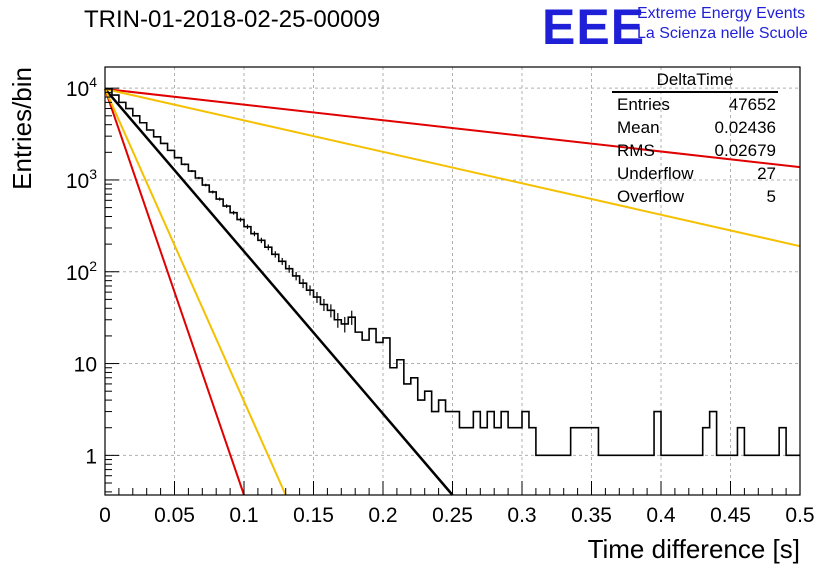 The width and height of the screenshot is (836, 572). What do you see at coordinates (745, 127) in the screenshot?
I see `stats-value: 0.02436` at bounding box center [745, 127].